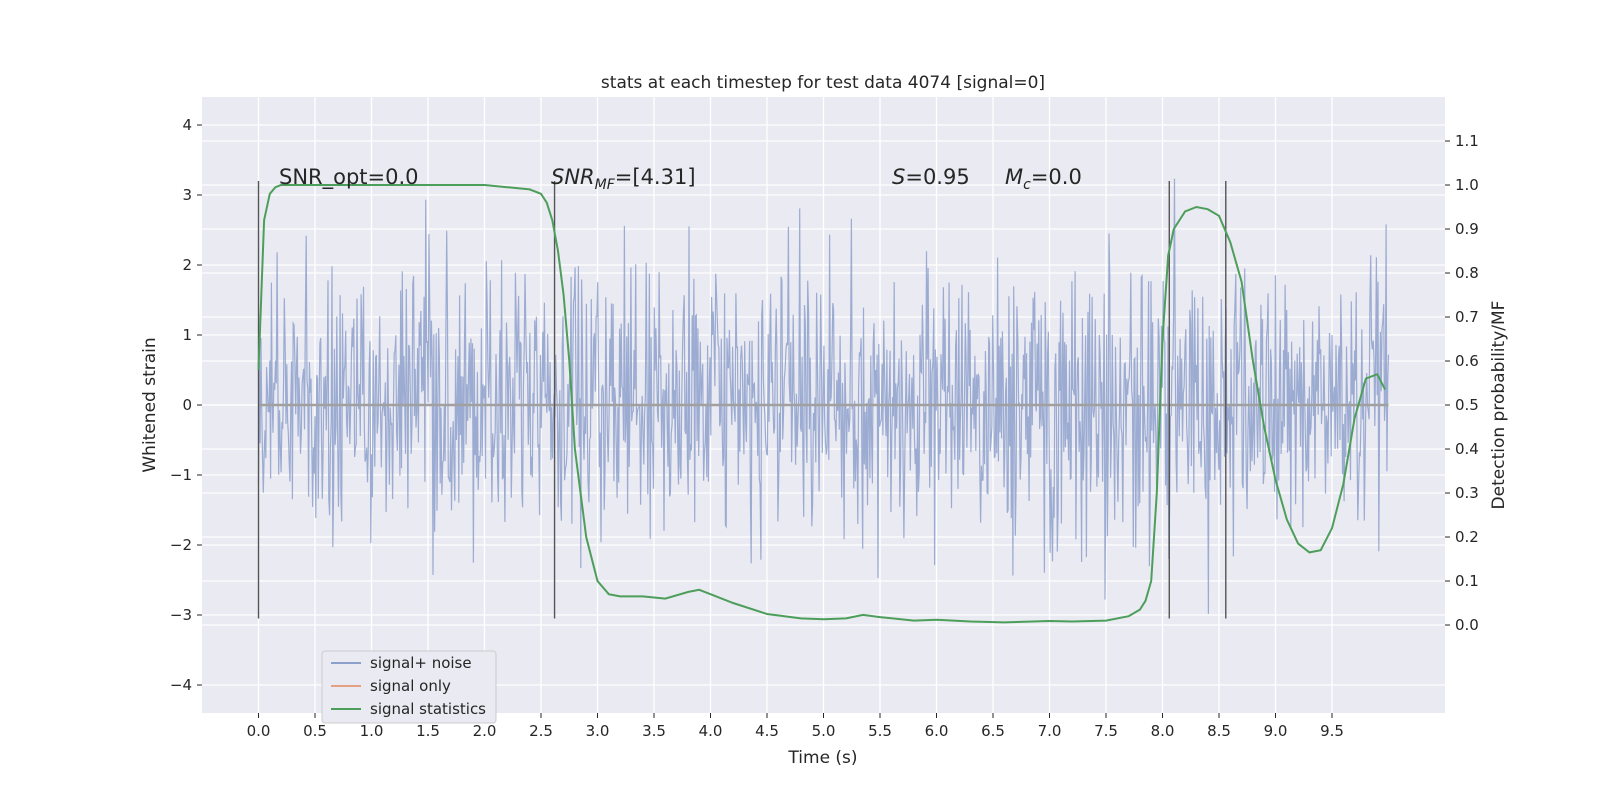  What do you see at coordinates (428, 731) in the screenshot?
I see `x-tick-label-3: 1.5` at bounding box center [428, 731].